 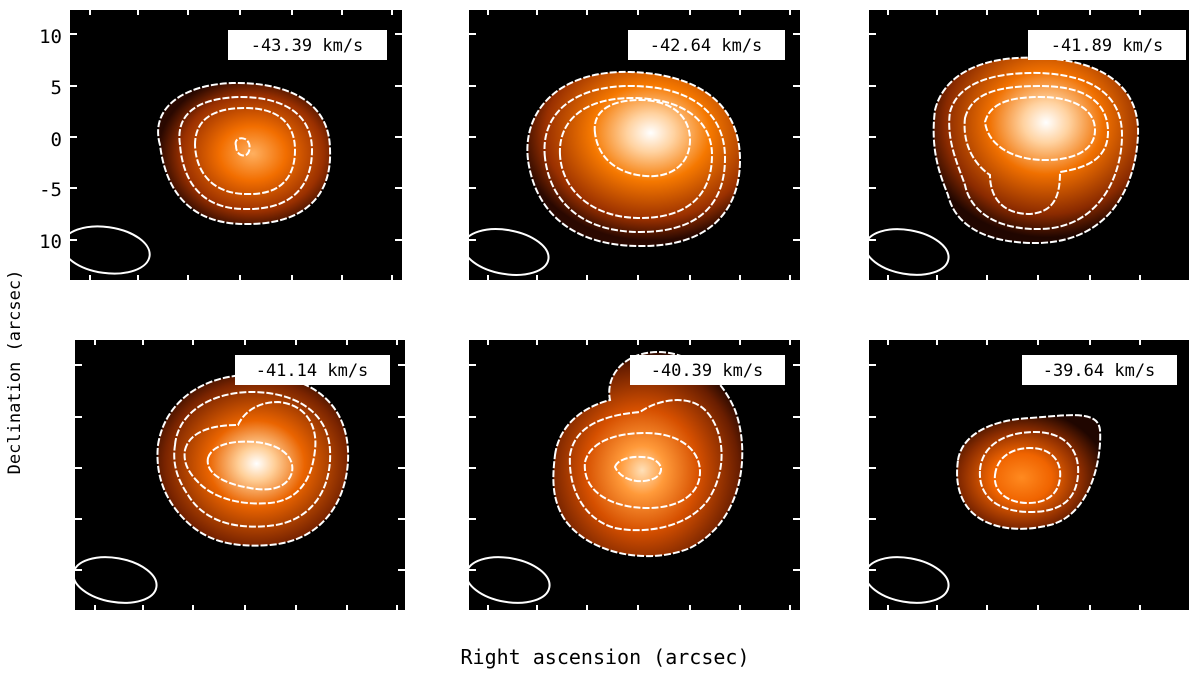 I want to click on y-axis-label: Declination (arcsec), so click(x=15, y=372).